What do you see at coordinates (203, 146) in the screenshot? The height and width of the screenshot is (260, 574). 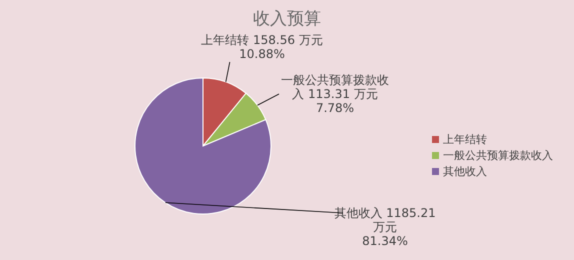 I see `pie-slice` at bounding box center [203, 146].